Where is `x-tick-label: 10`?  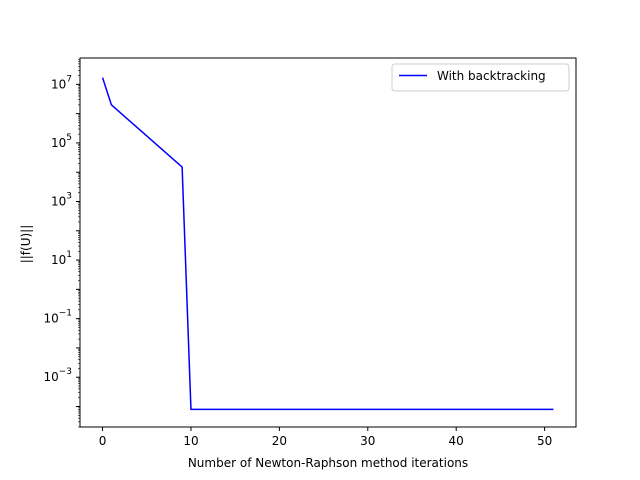
x-tick-label: 10 is located at coordinates (190, 441).